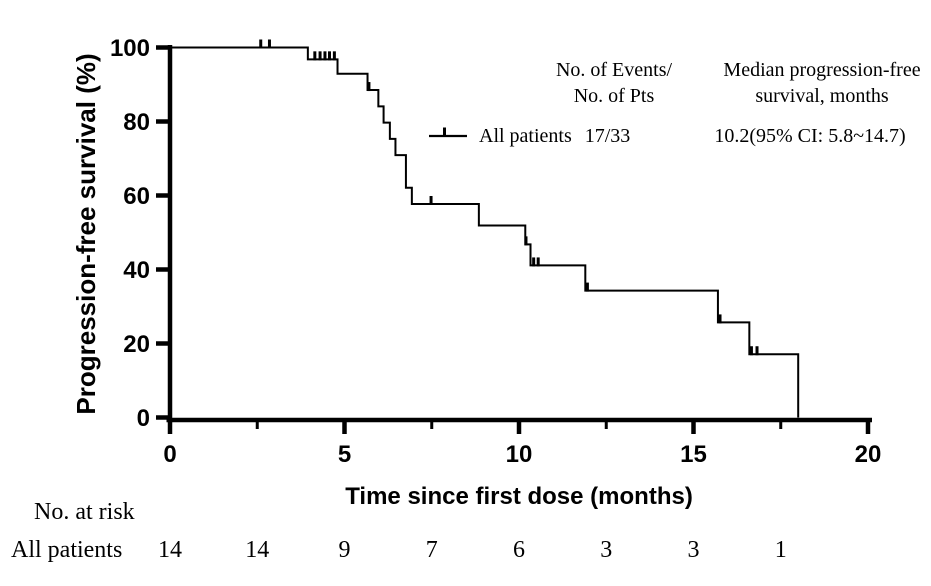  What do you see at coordinates (344, 454) in the screenshot?
I see `x-tick-label: 5` at bounding box center [344, 454].